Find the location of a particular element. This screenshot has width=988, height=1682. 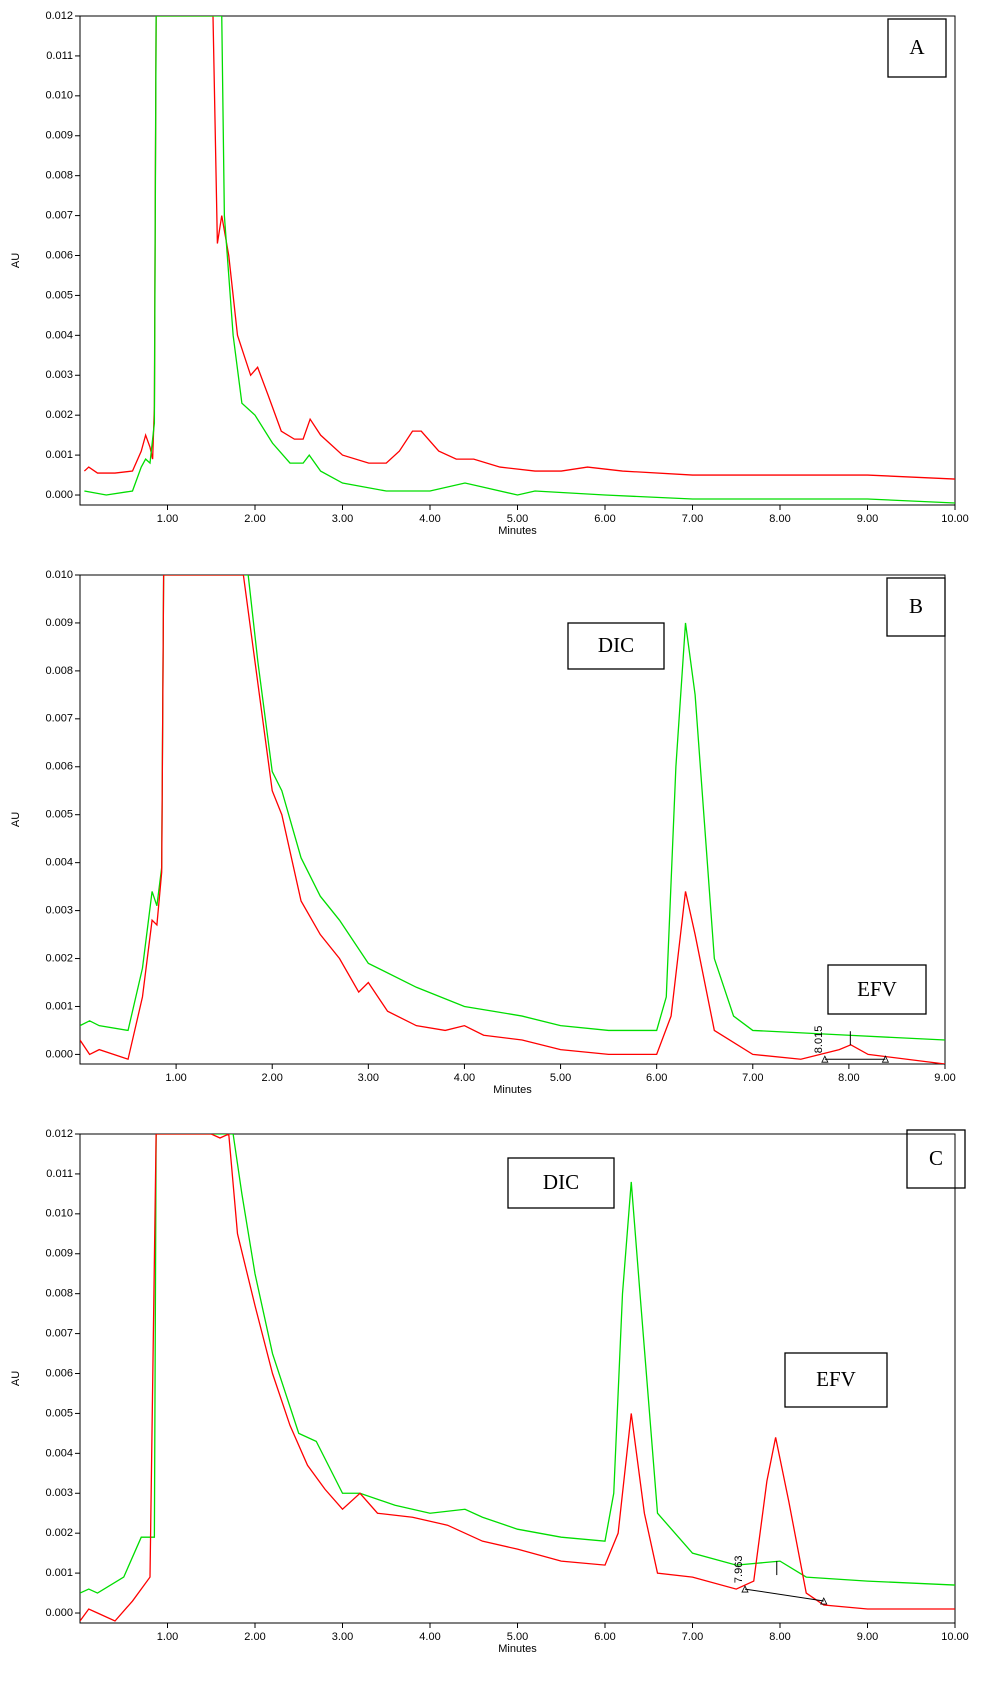

annotation: EFV is located at coordinates (836, 1379).